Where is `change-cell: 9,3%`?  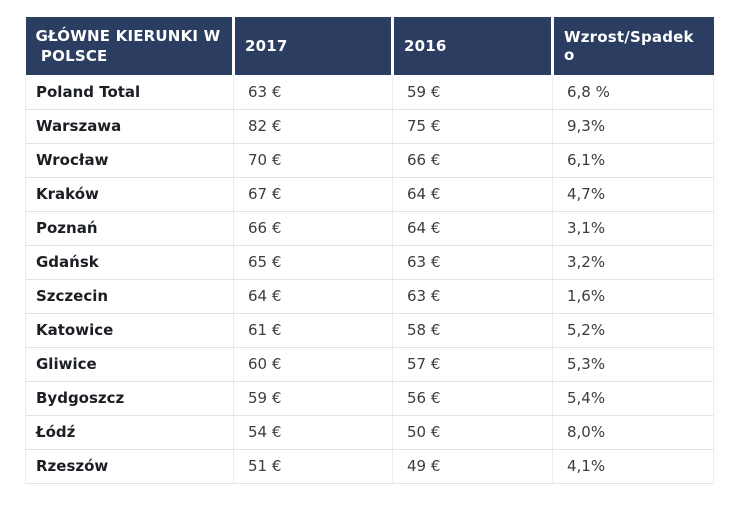
change-cell: 9,3% is located at coordinates (633, 126).